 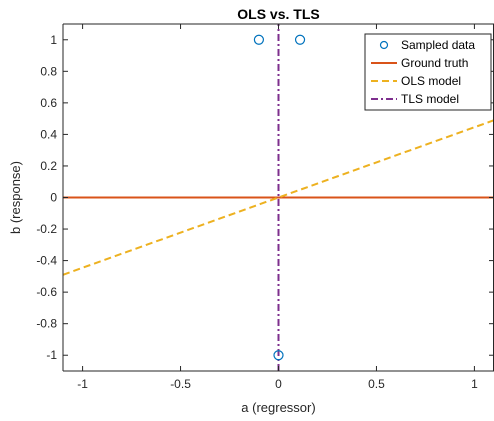 What do you see at coordinates (51, 355) in the screenshot?
I see `y-tick-label: -1` at bounding box center [51, 355].